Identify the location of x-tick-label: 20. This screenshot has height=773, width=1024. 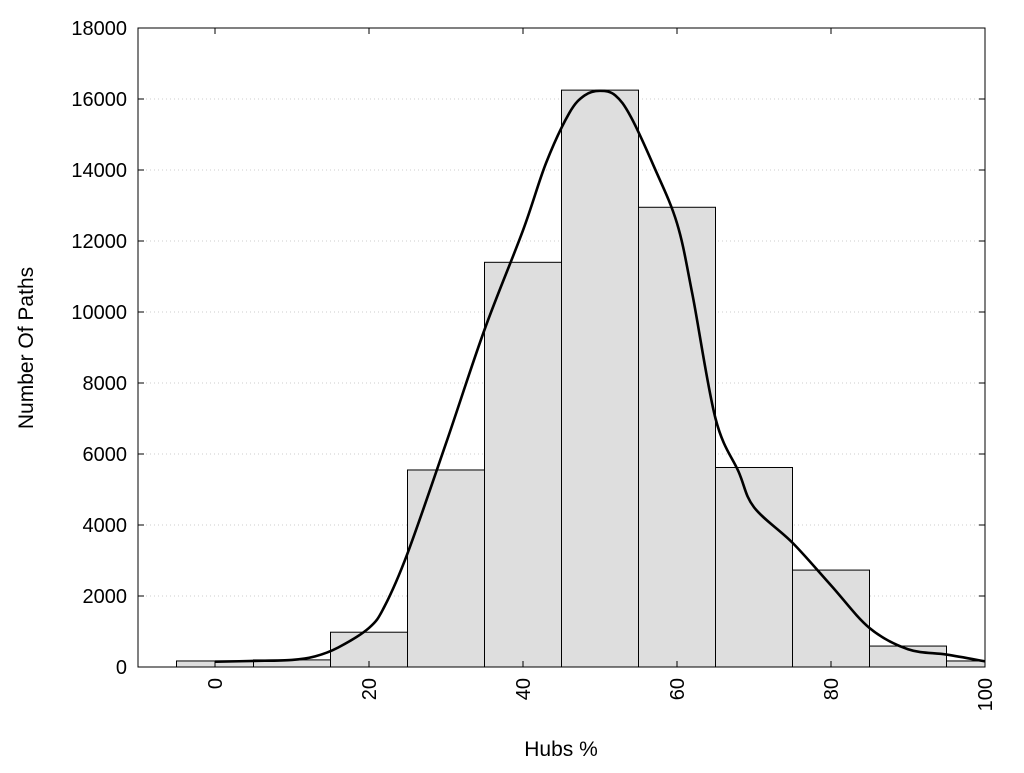
(370, 689).